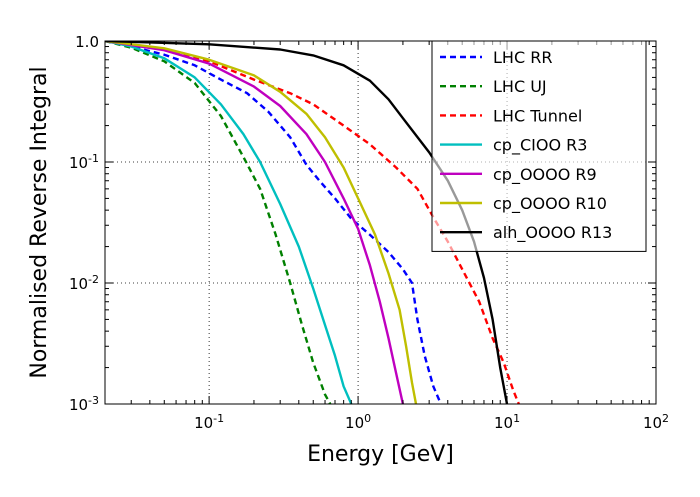 The width and height of the screenshot is (700, 497). What do you see at coordinates (93, 279) in the screenshot?
I see `y-tick-exponent: -2` at bounding box center [93, 279].